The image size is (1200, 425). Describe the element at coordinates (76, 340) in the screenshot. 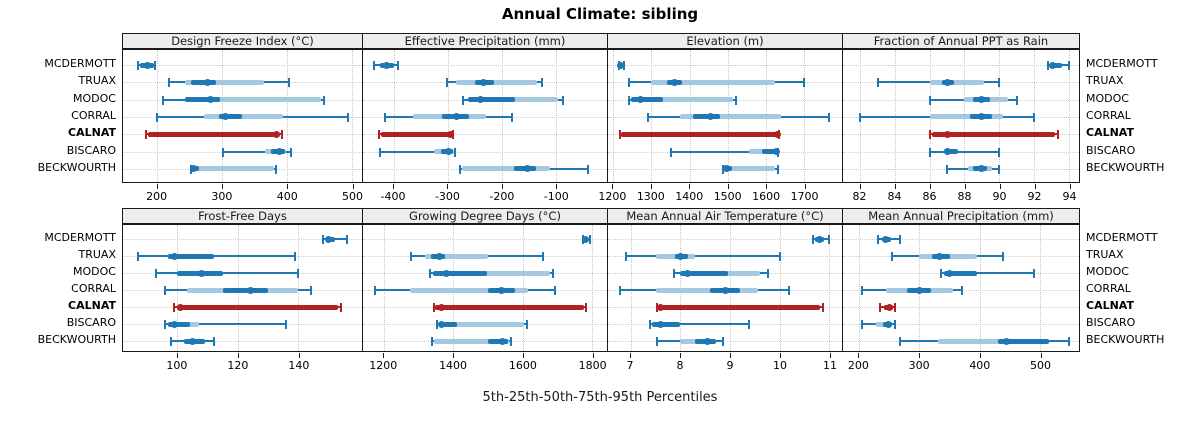

I see `station-label-left: BECKWOURTH` at that location.